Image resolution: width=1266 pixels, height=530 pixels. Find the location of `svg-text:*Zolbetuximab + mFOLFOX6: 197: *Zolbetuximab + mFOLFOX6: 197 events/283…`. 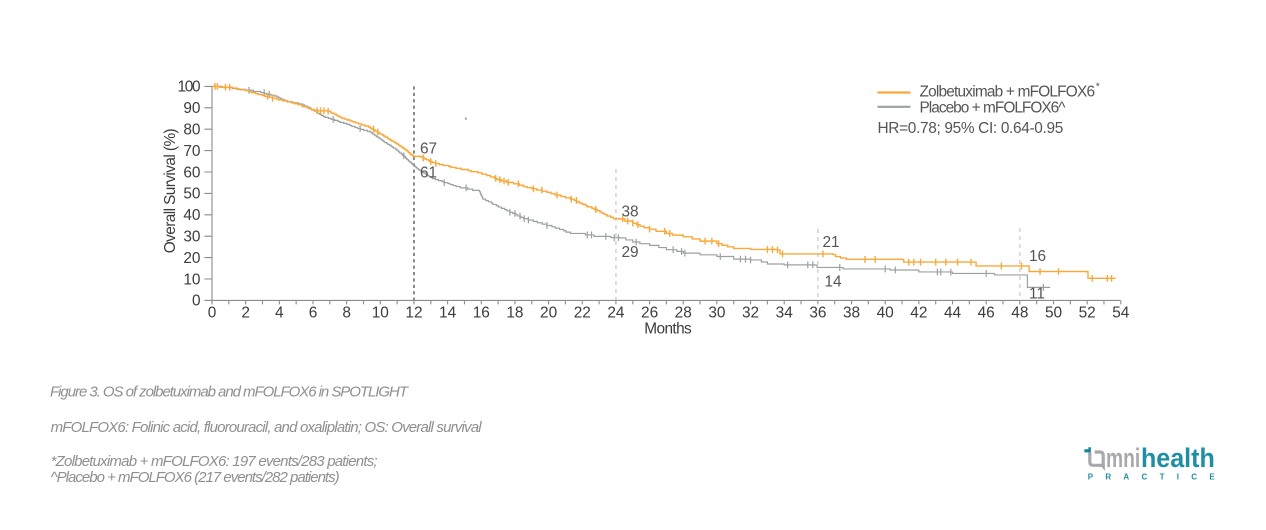

svg-text:*Zolbetuximab + mFOLFOX6: 197: *Zolbetuximab + mFOLFOX6: 197 events/283… is located at coordinates (214, 461).